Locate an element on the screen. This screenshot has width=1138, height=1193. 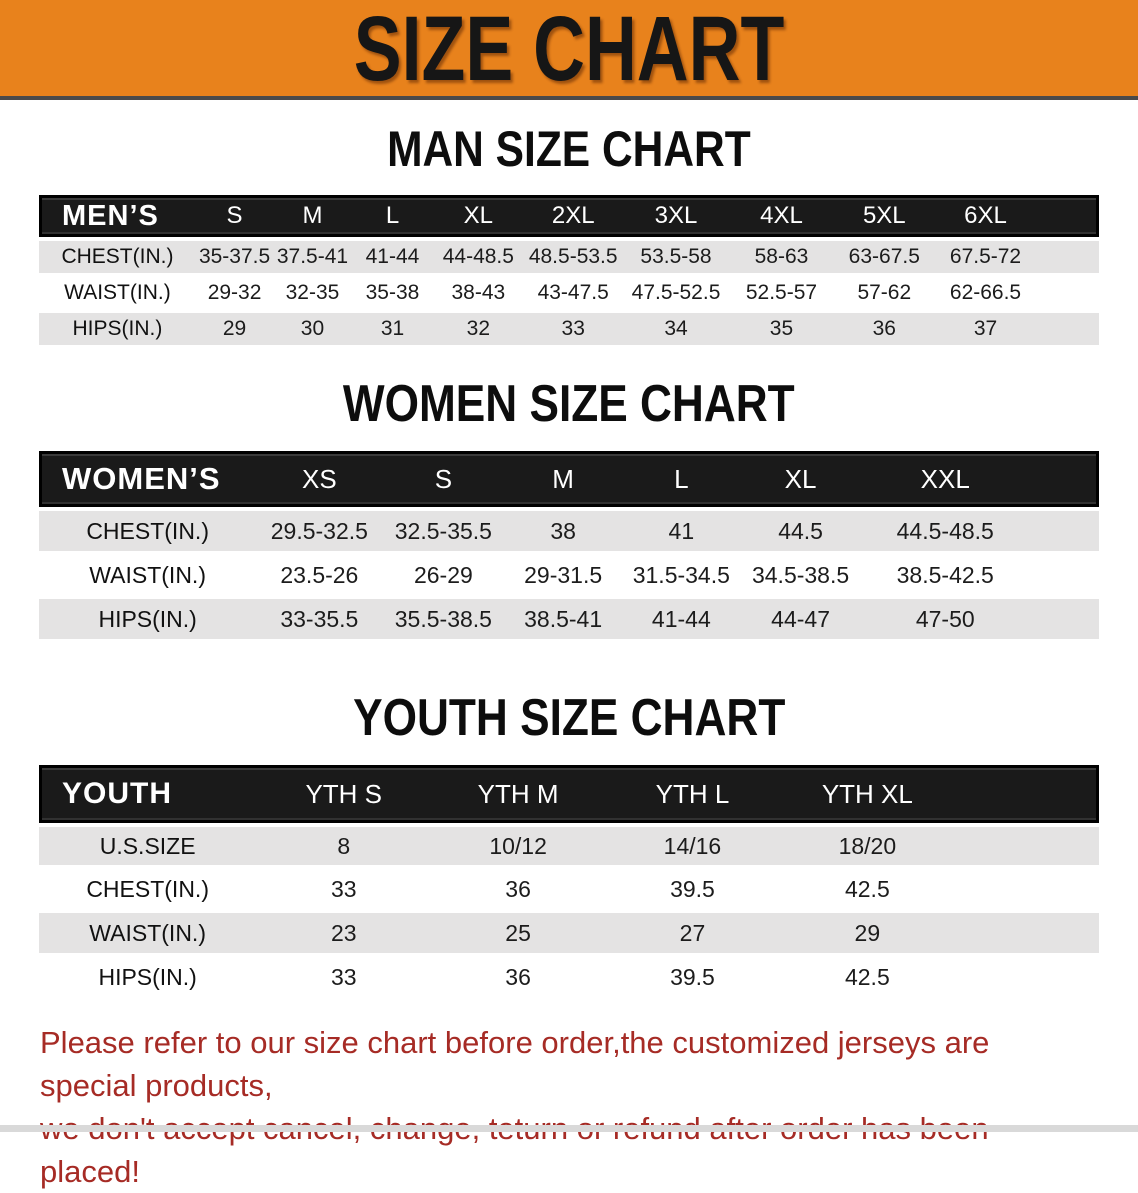
banner-title: SIZE CHART is located at coordinates (569, 50).